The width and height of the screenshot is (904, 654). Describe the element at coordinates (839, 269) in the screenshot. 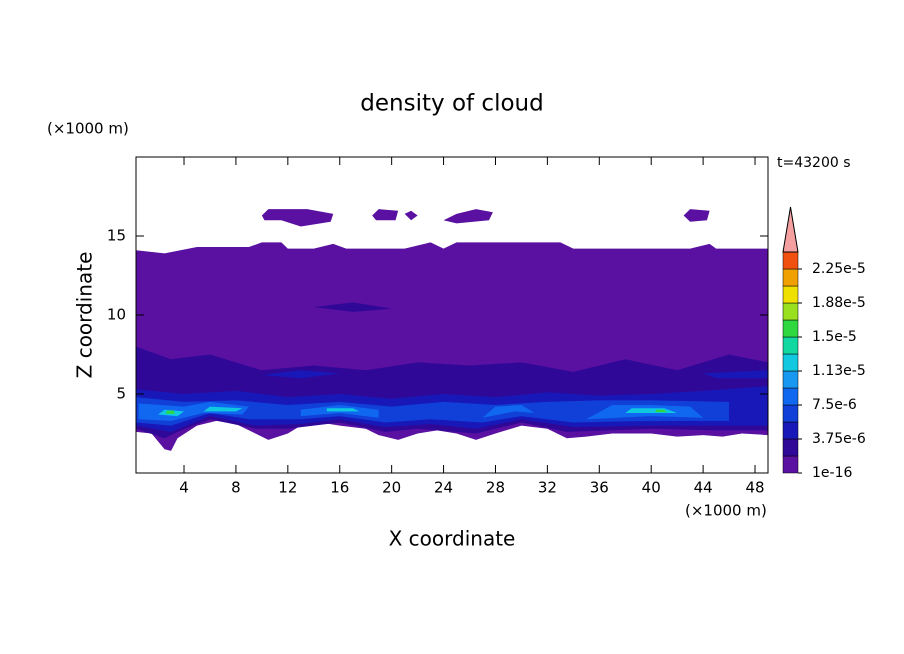

I see `colorbar-label: 2.25e-5` at that location.